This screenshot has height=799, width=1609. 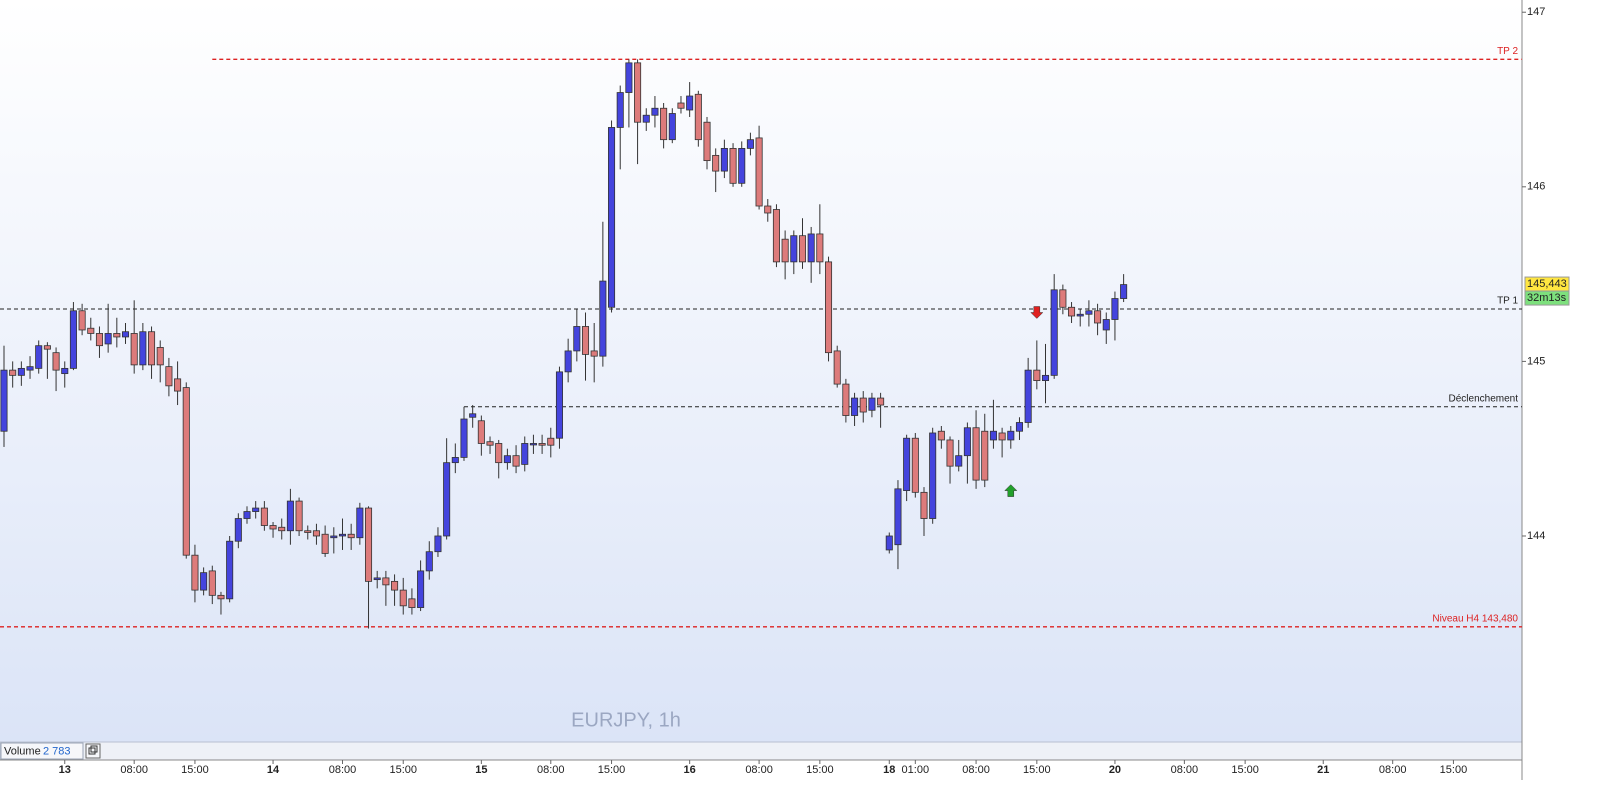 I want to click on y-tick-label: 145, so click(x=1536, y=361).